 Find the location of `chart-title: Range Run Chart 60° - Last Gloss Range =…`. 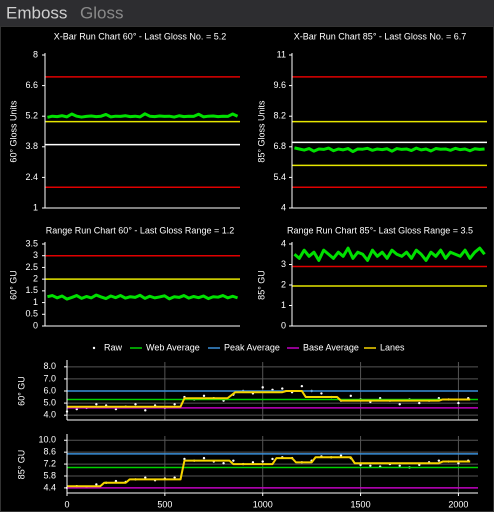

chart-title: Range Run Chart 60° - Last Gloss Range =… is located at coordinates (140, 230).